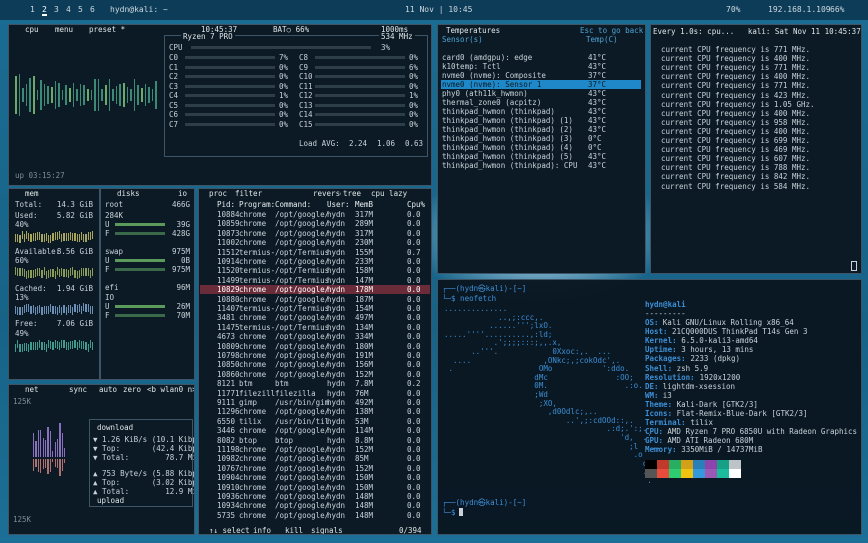 This screenshot has height=543, width=868. What do you see at coordinates (74, 215) in the screenshot?
I see `mem-value: 5.82 GiB` at bounding box center [74, 215].